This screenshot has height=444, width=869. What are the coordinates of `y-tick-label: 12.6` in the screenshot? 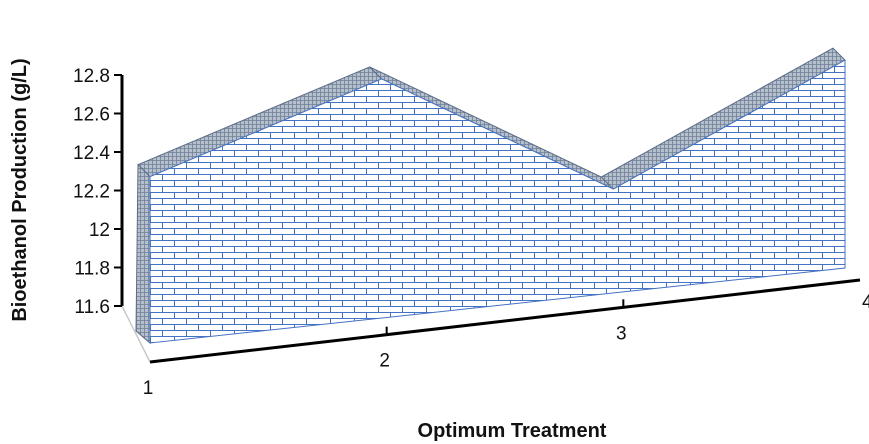 It's located at (91, 115).